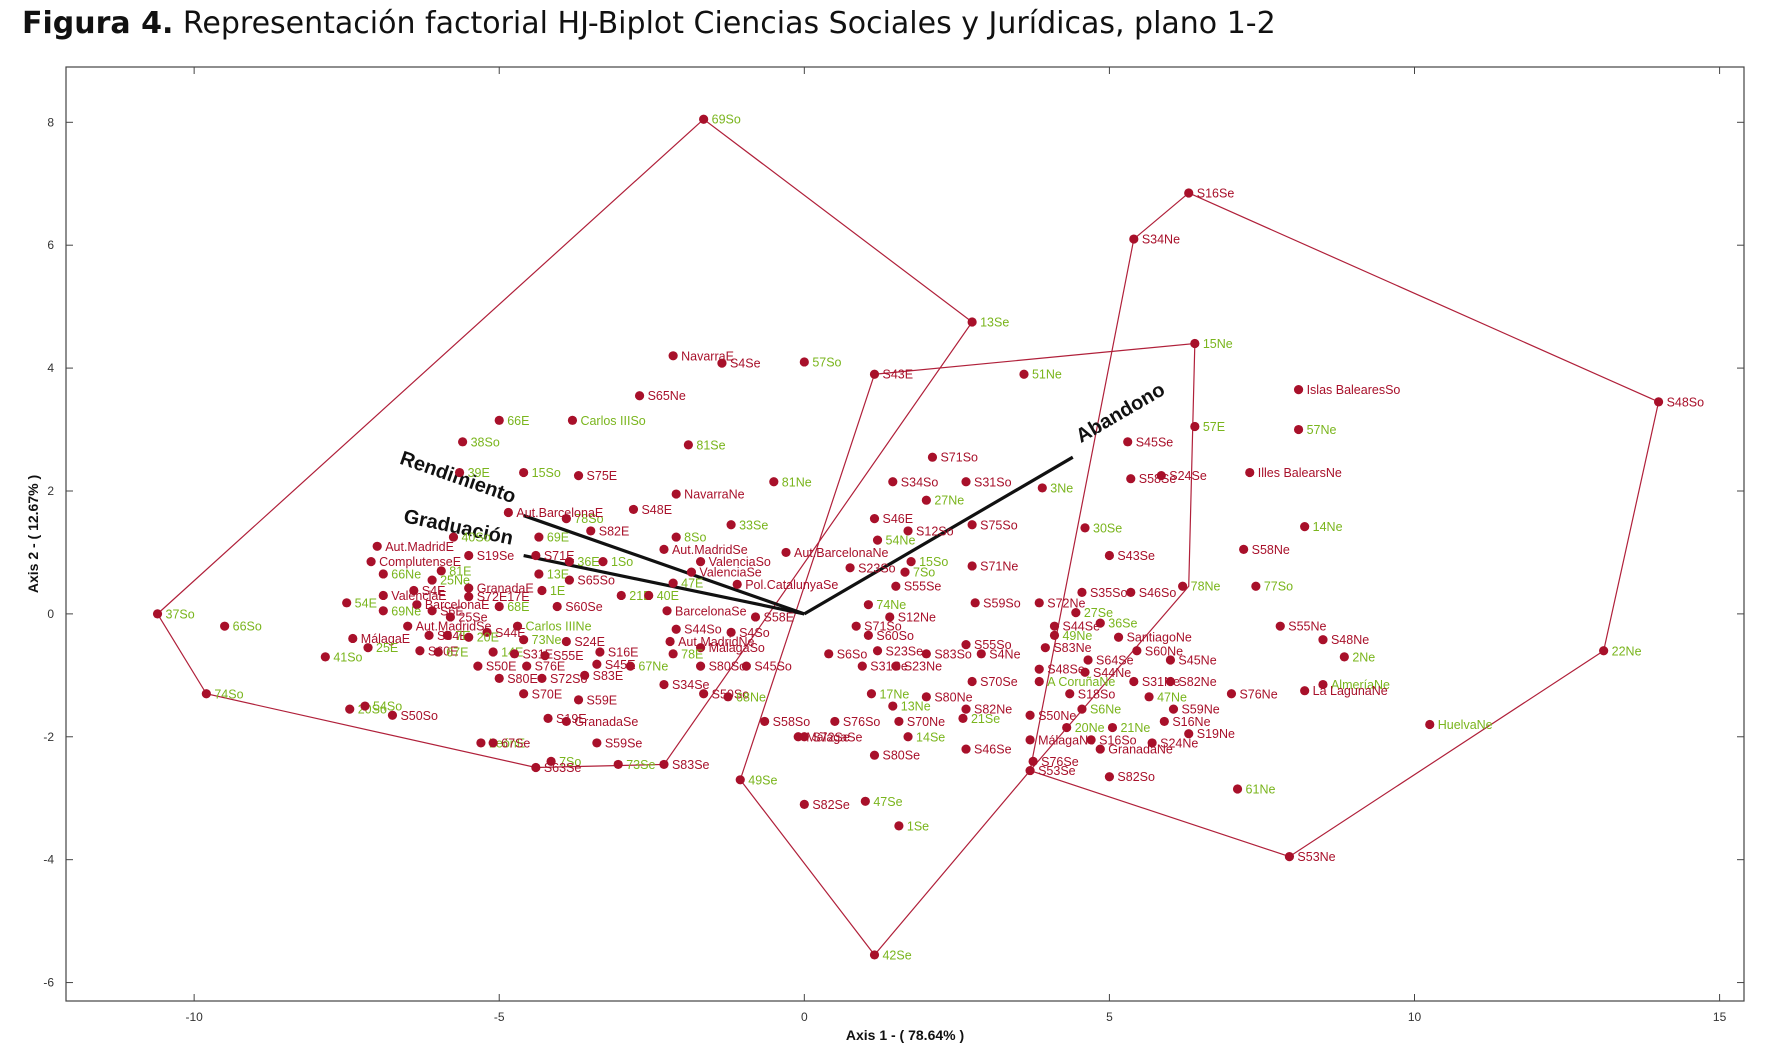 This screenshot has height=1048, width=1770. Describe the element at coordinates (1077, 636) in the screenshot. I see `point-label: 49Ne` at that location.